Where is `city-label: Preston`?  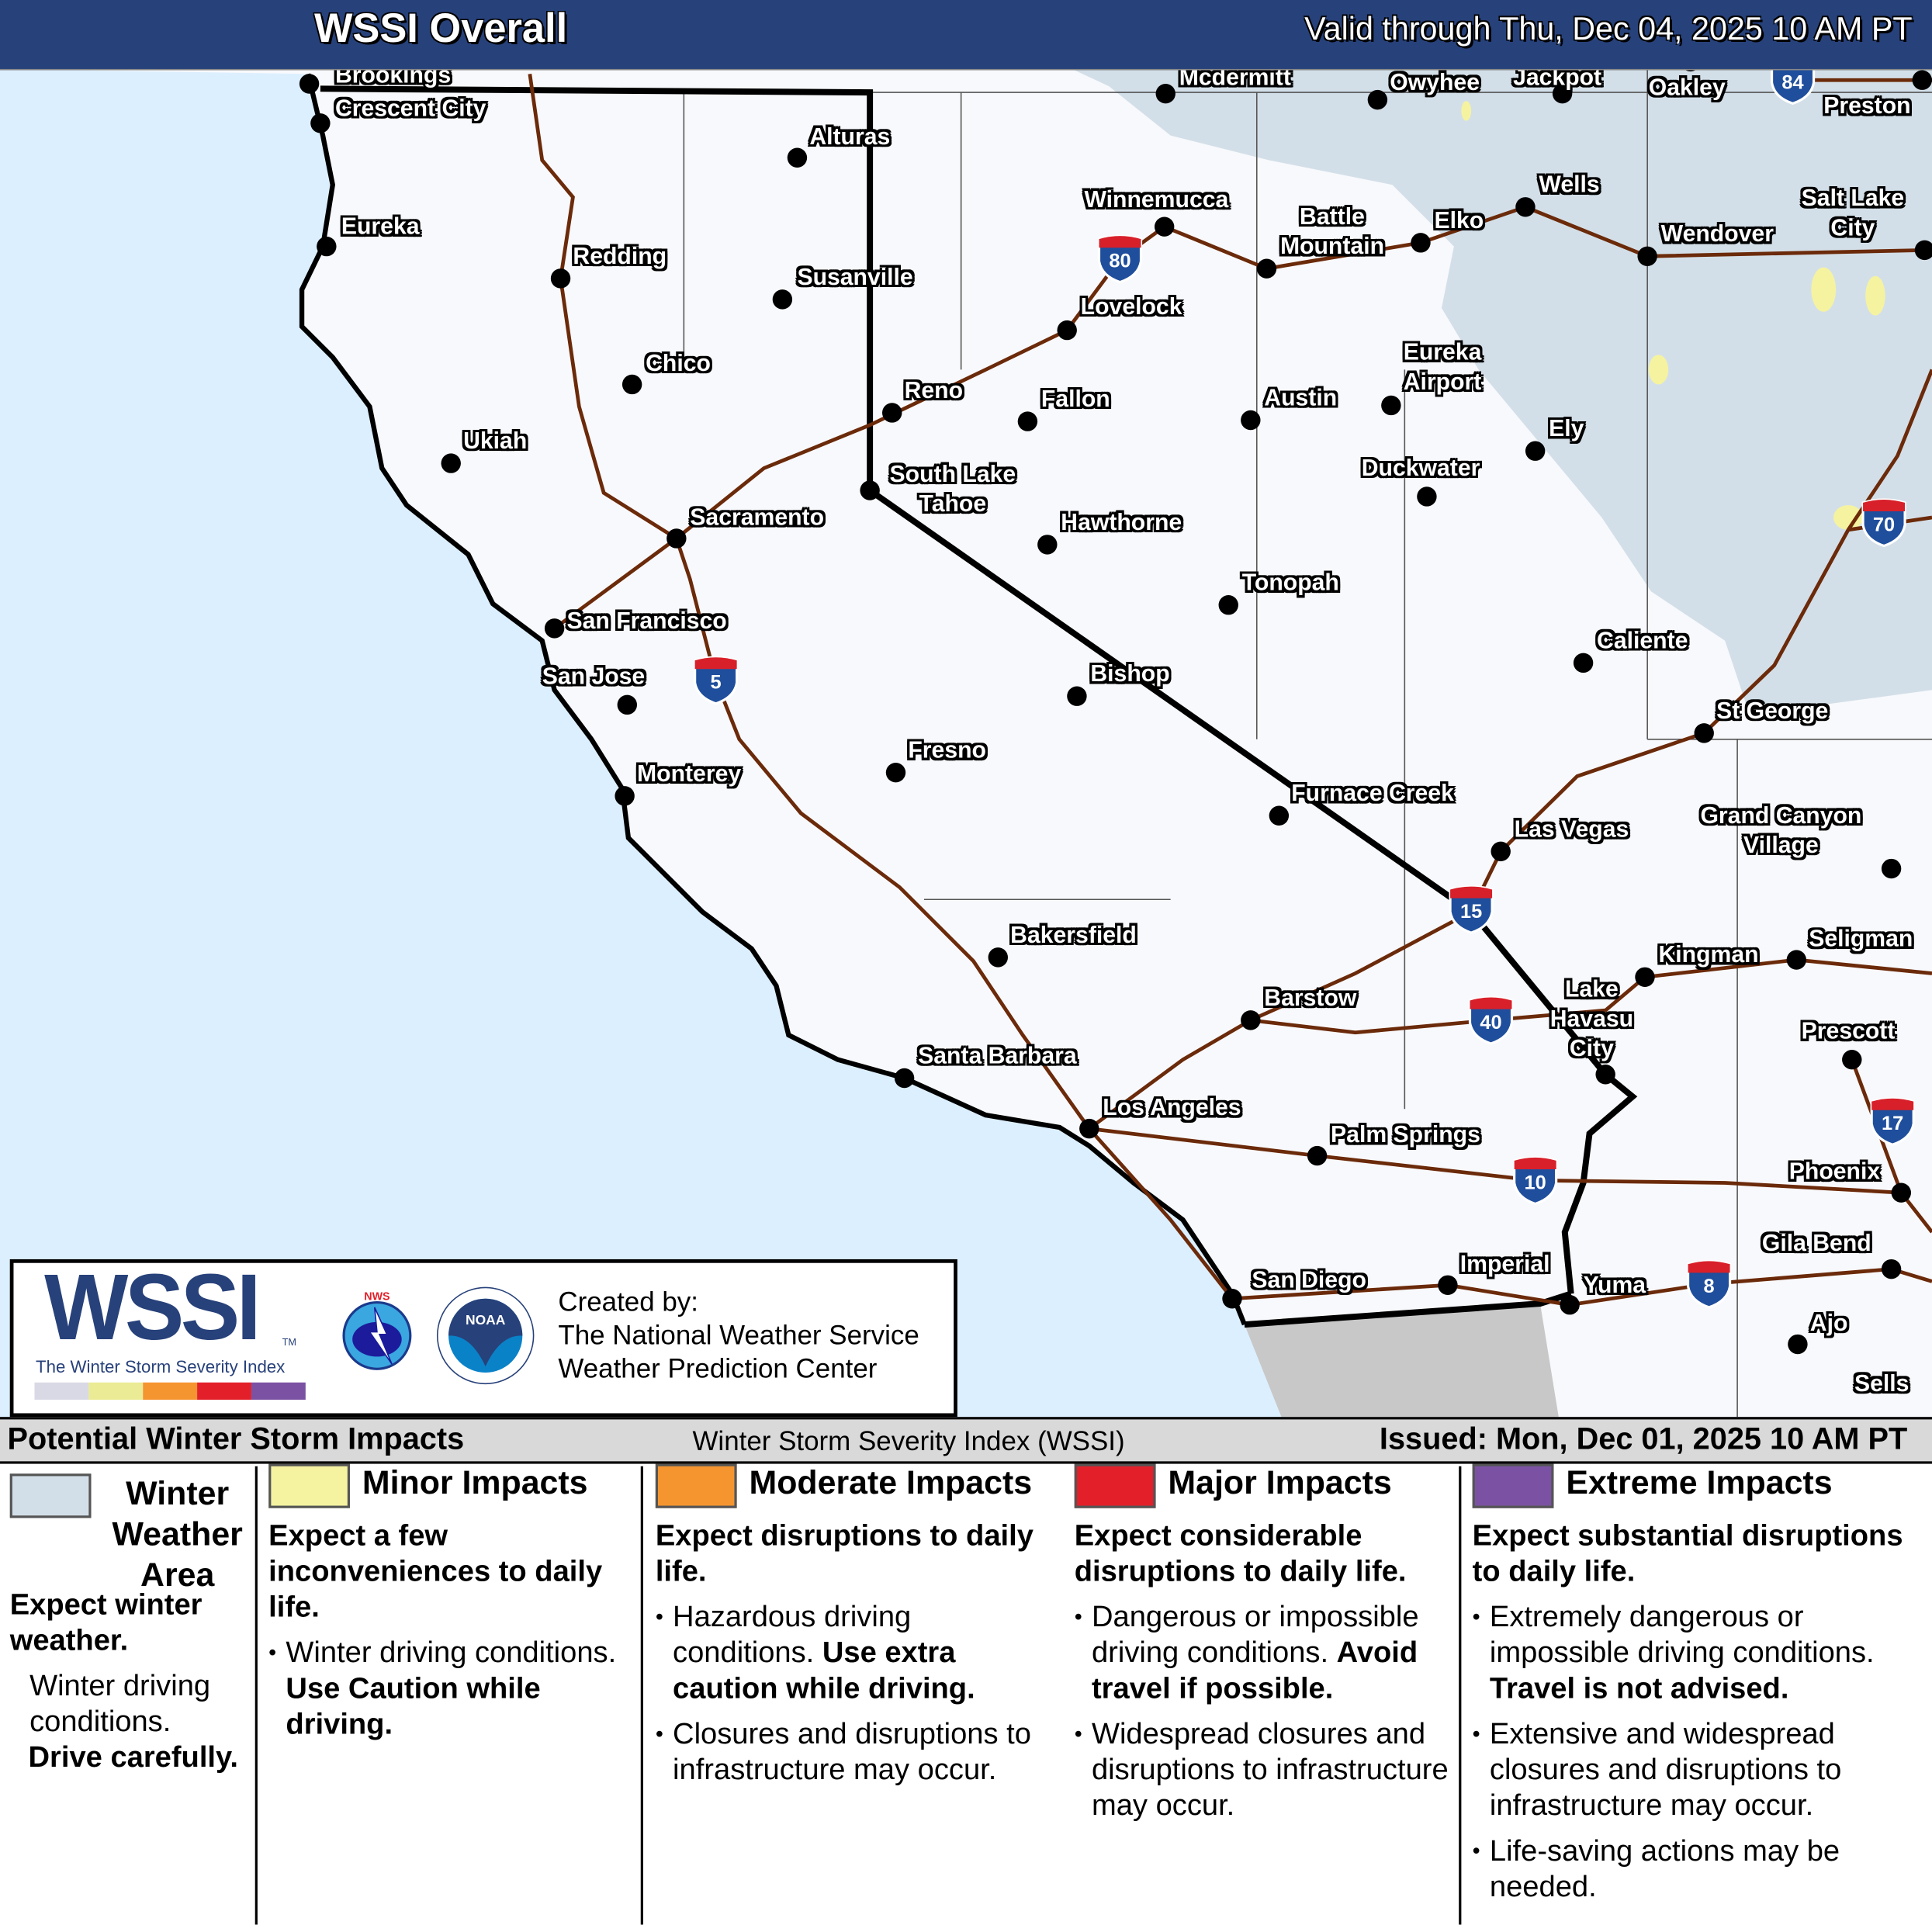 city-label: Preston is located at coordinates (1867, 106).